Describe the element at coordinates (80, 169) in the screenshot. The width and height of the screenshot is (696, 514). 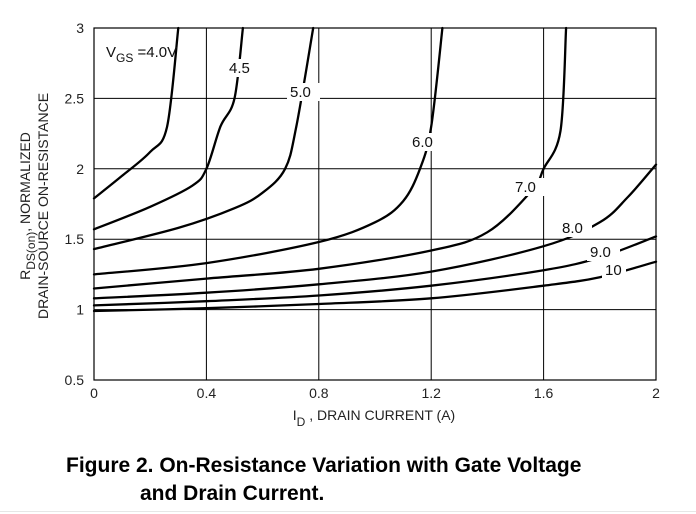
I see `y-tick-label: 2` at that location.